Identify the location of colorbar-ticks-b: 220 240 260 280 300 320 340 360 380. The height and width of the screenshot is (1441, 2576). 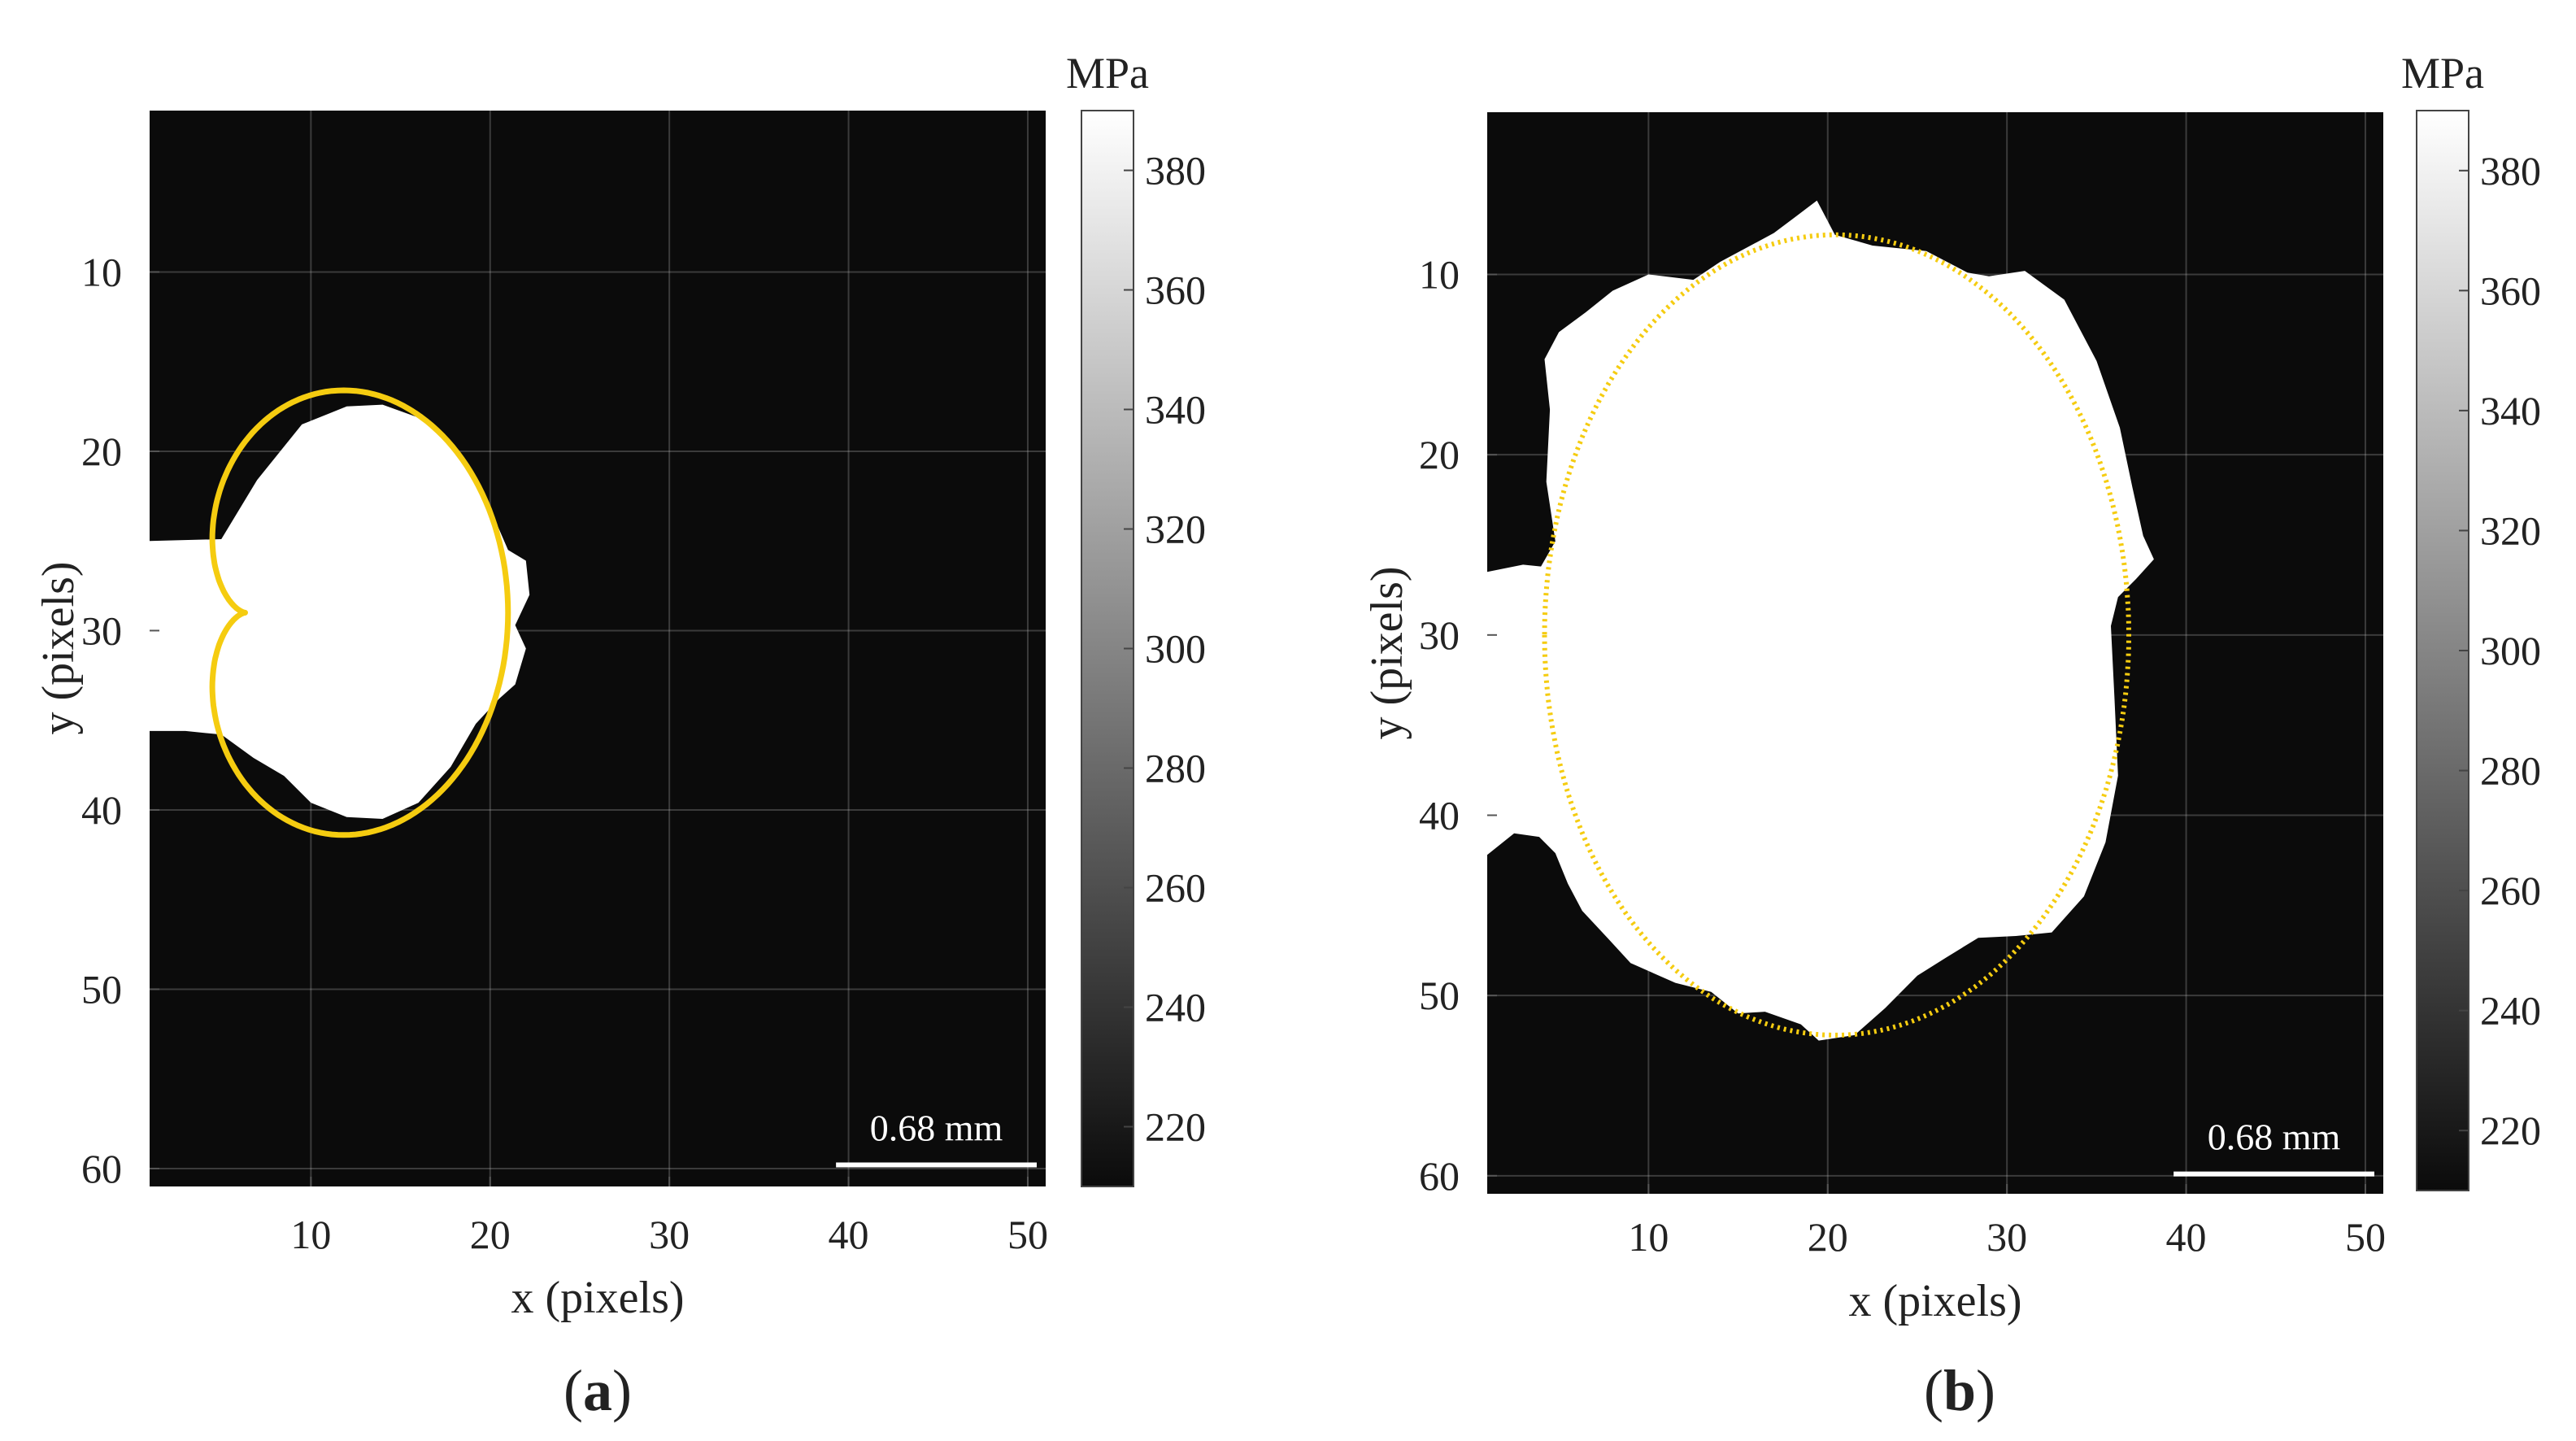
(2500, 650).